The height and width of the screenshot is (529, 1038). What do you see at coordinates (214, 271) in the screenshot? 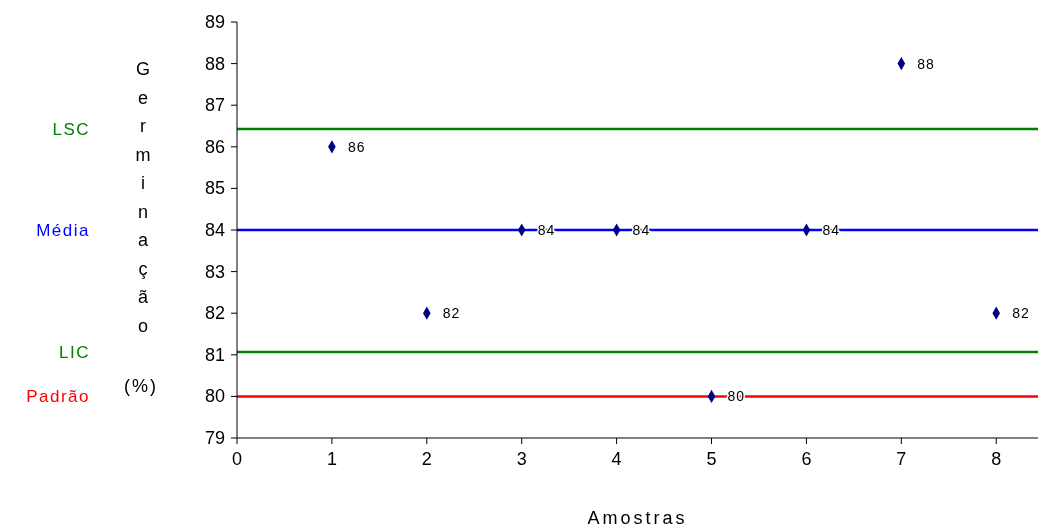
I see `y-tick-label: 83` at bounding box center [214, 271].